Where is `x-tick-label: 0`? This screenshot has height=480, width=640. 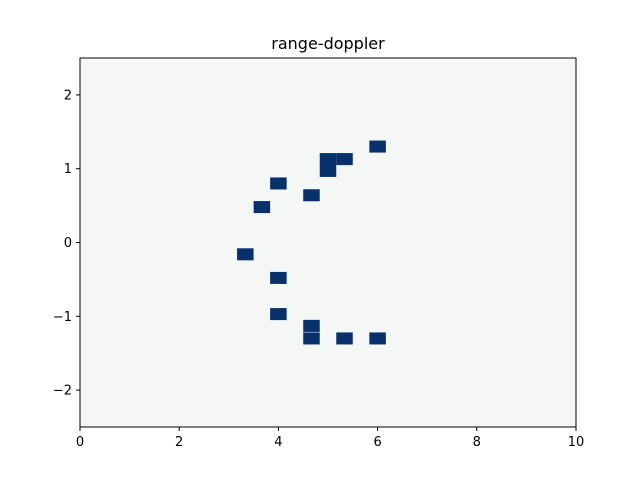
x-tick-label: 0 is located at coordinates (80, 442).